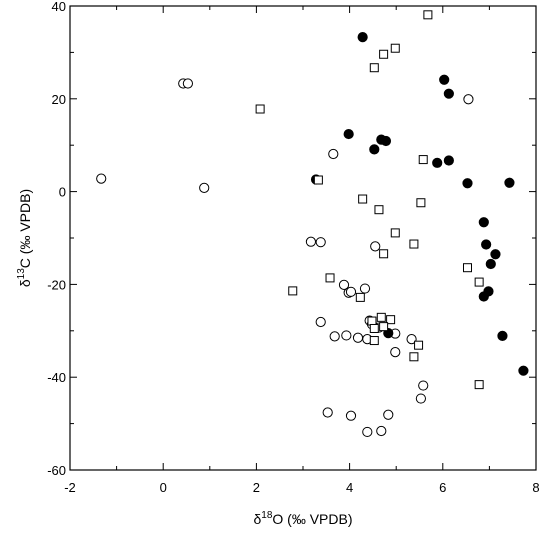 The image size is (542, 548). I want to click on x-tick-label: 0, so click(163, 487).